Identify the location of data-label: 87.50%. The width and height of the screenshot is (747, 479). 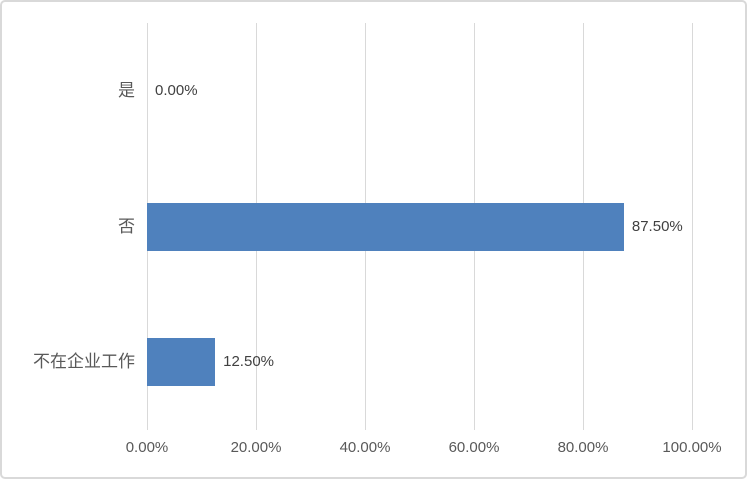
(657, 226).